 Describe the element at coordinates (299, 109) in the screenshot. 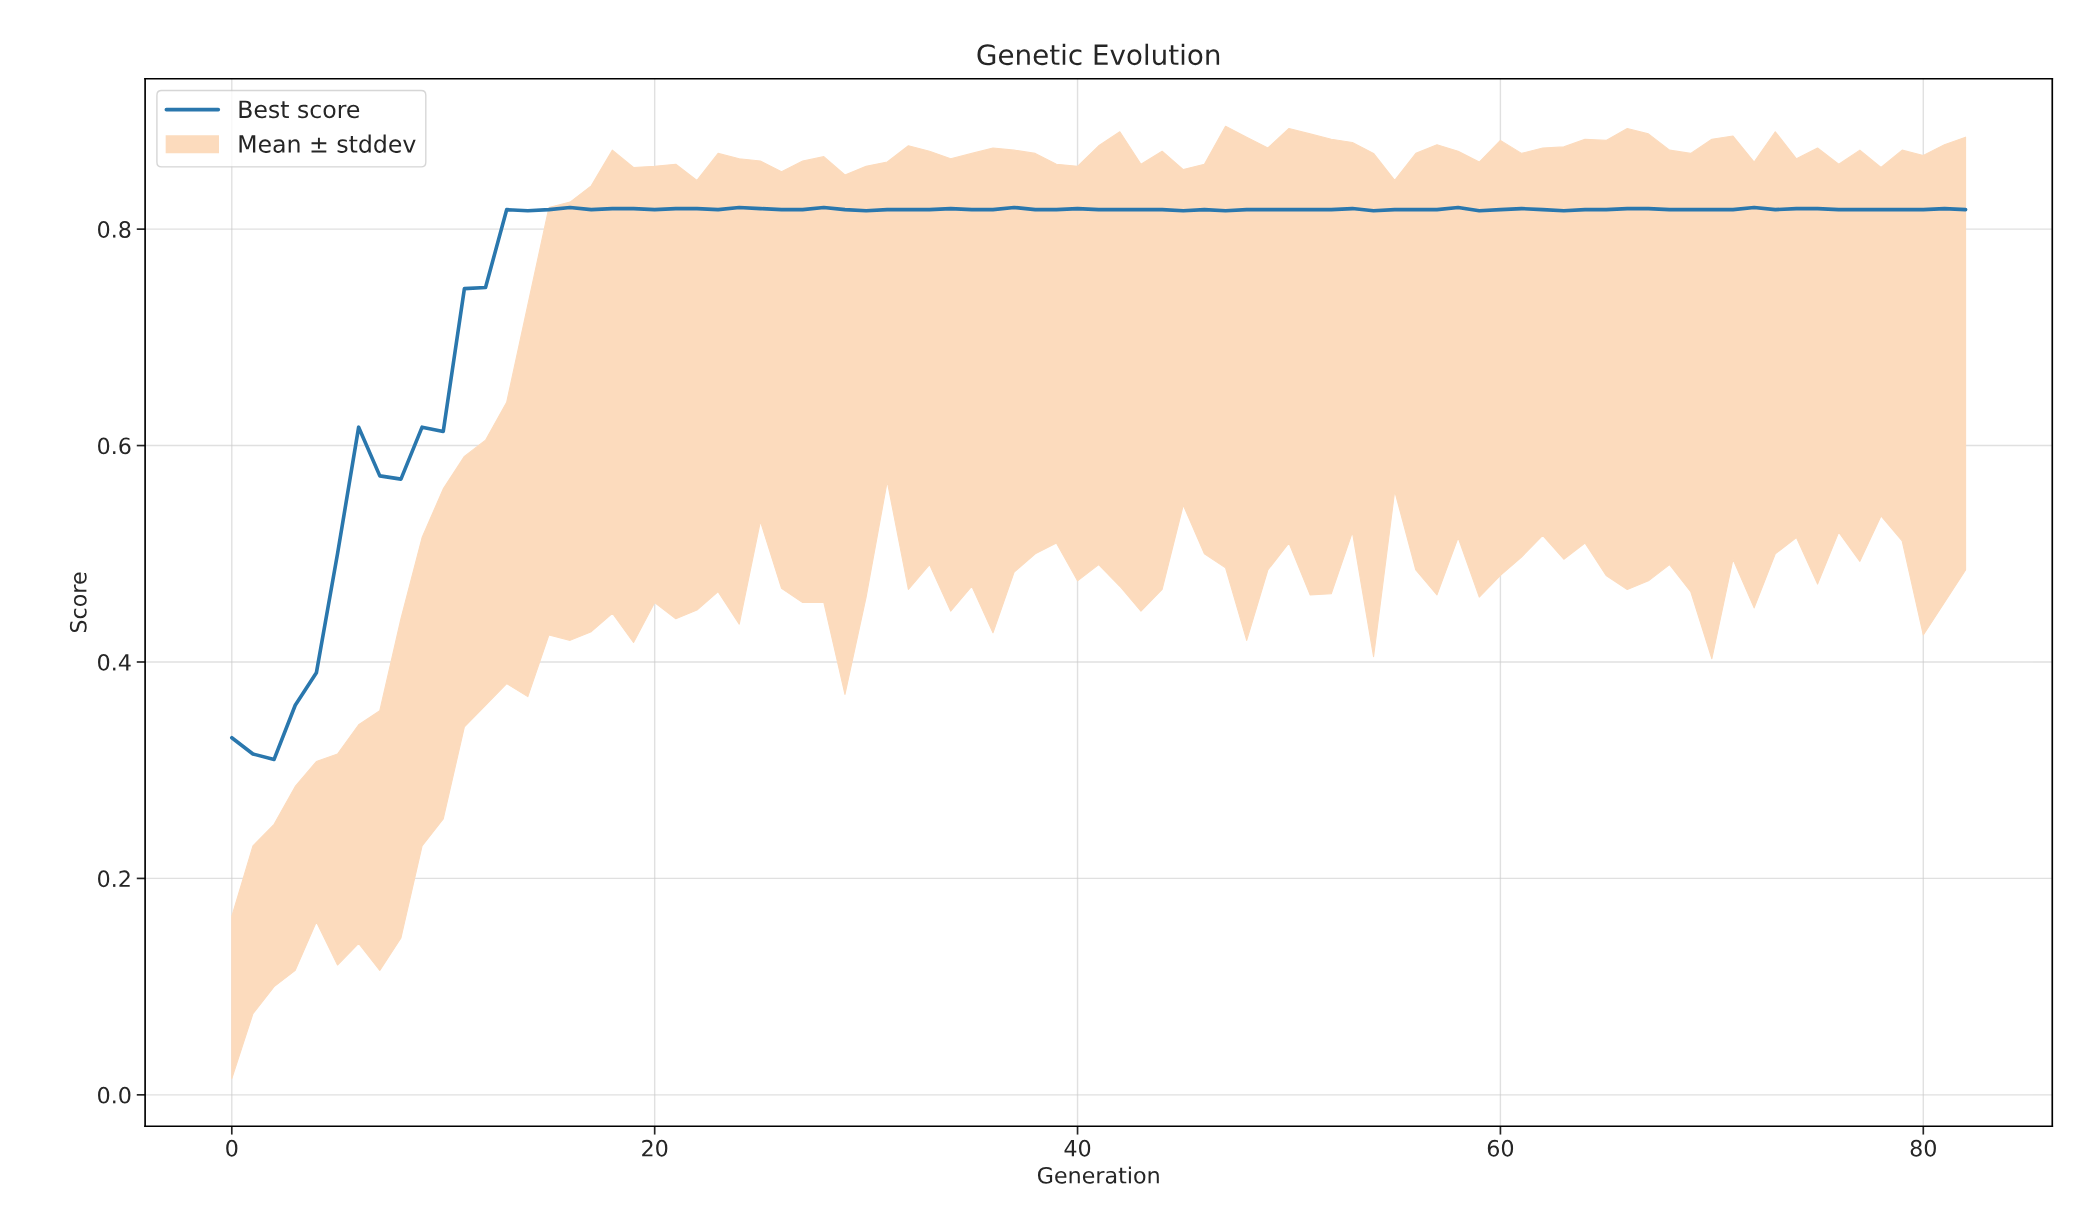

I see `legend-label: Best score` at that location.